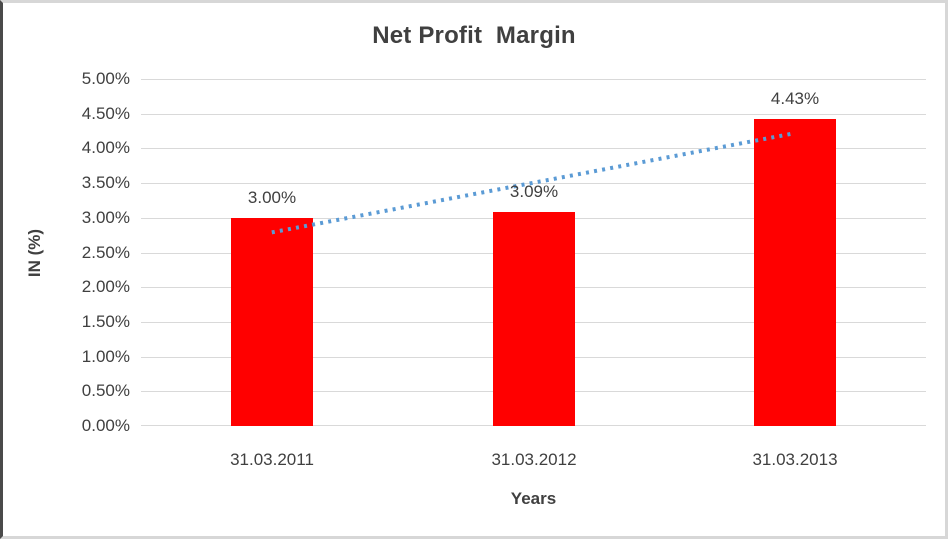  What do you see at coordinates (105, 286) in the screenshot?
I see `y-tick-label: 2.00%` at bounding box center [105, 286].